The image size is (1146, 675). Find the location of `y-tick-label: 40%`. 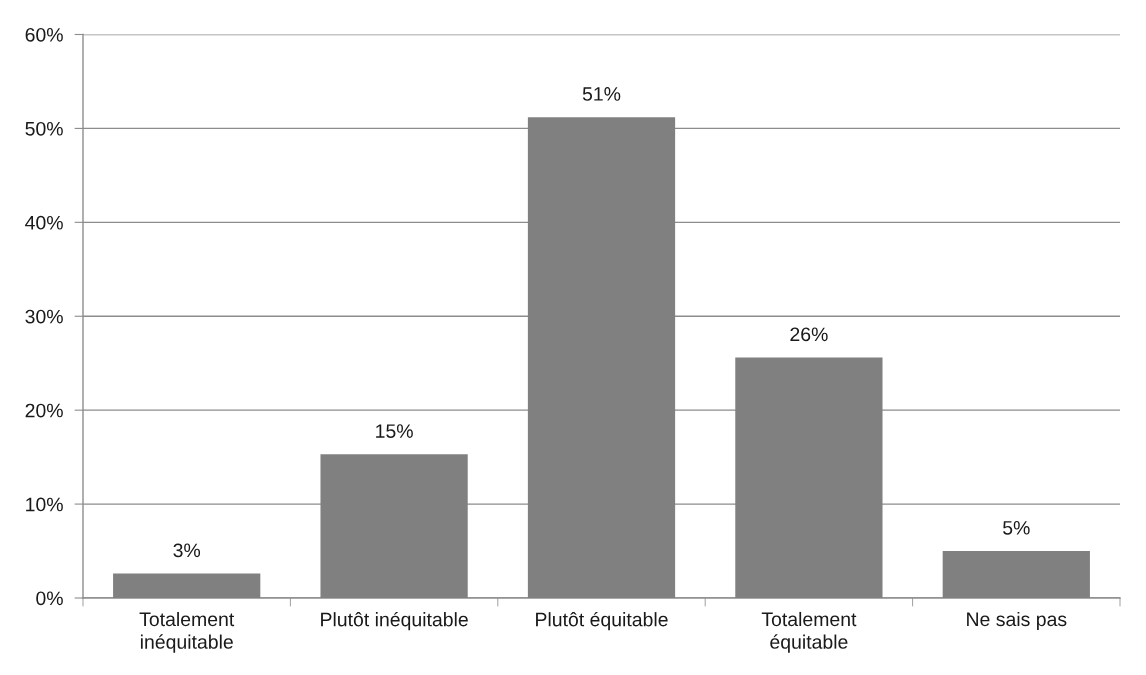

y-tick-label: 40% is located at coordinates (44, 222).